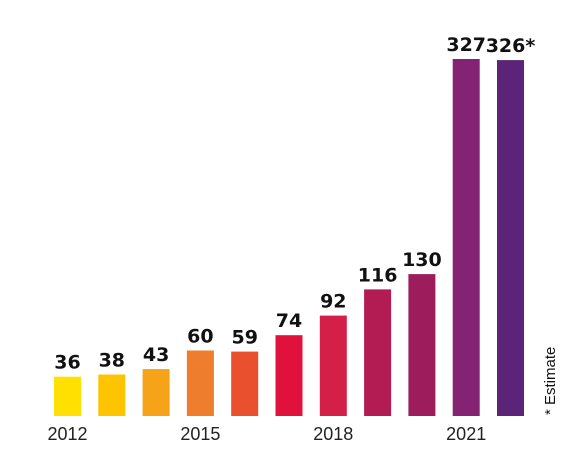  What do you see at coordinates (466, 434) in the screenshot?
I see `x-tick-label-2021: 2021` at bounding box center [466, 434].